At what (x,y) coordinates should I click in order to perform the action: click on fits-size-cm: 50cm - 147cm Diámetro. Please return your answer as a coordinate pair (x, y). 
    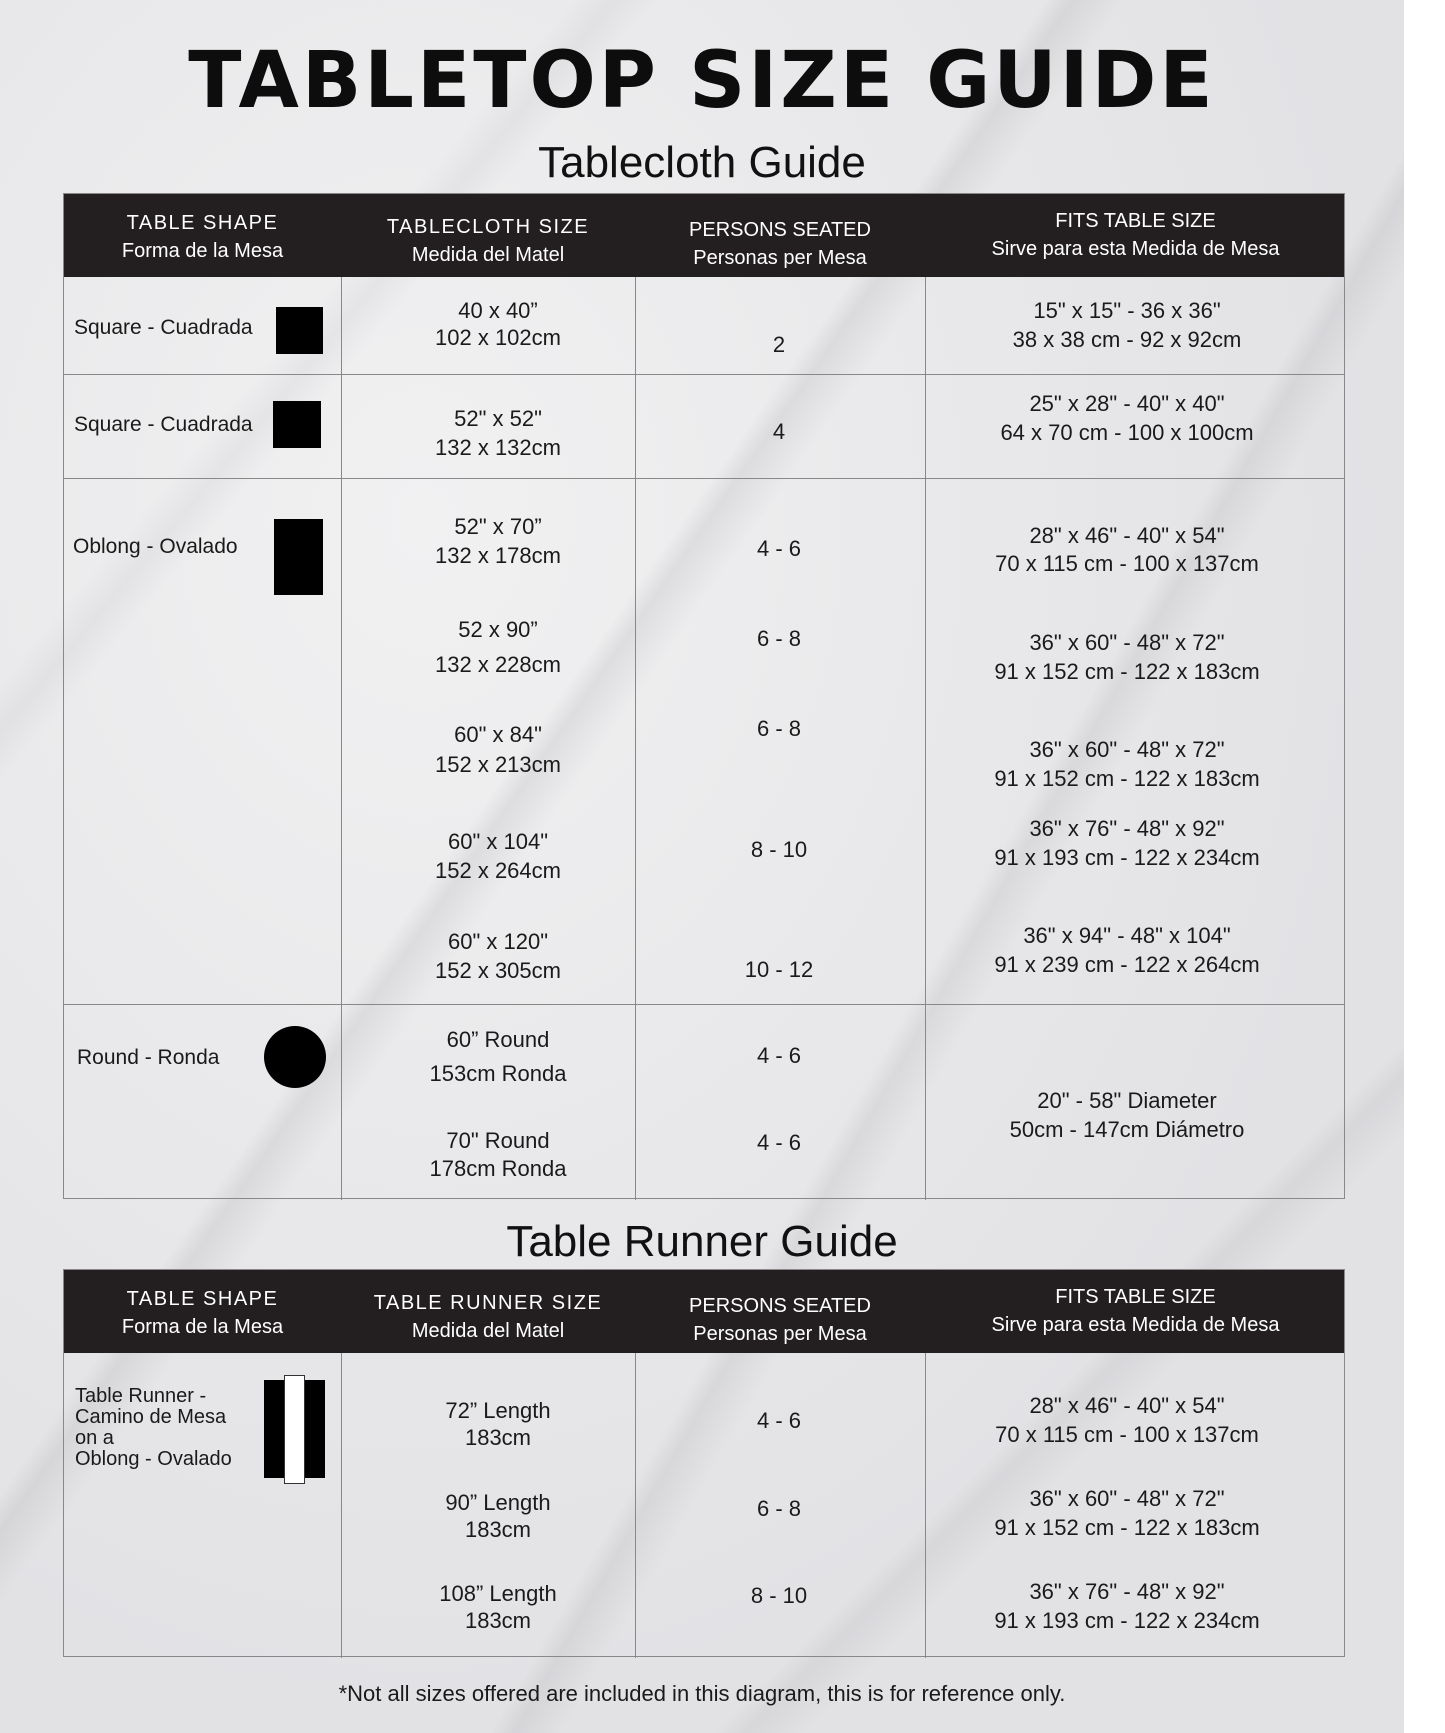
    Looking at the image, I should click on (1127, 1129).